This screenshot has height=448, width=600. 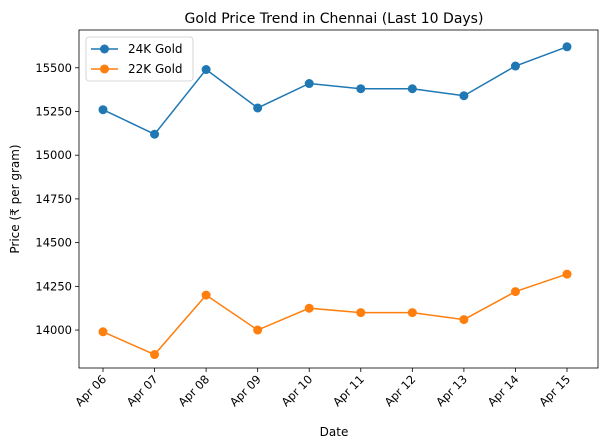 What do you see at coordinates (554, 390) in the screenshot?
I see `x-tick-label: Apr 15` at bounding box center [554, 390].